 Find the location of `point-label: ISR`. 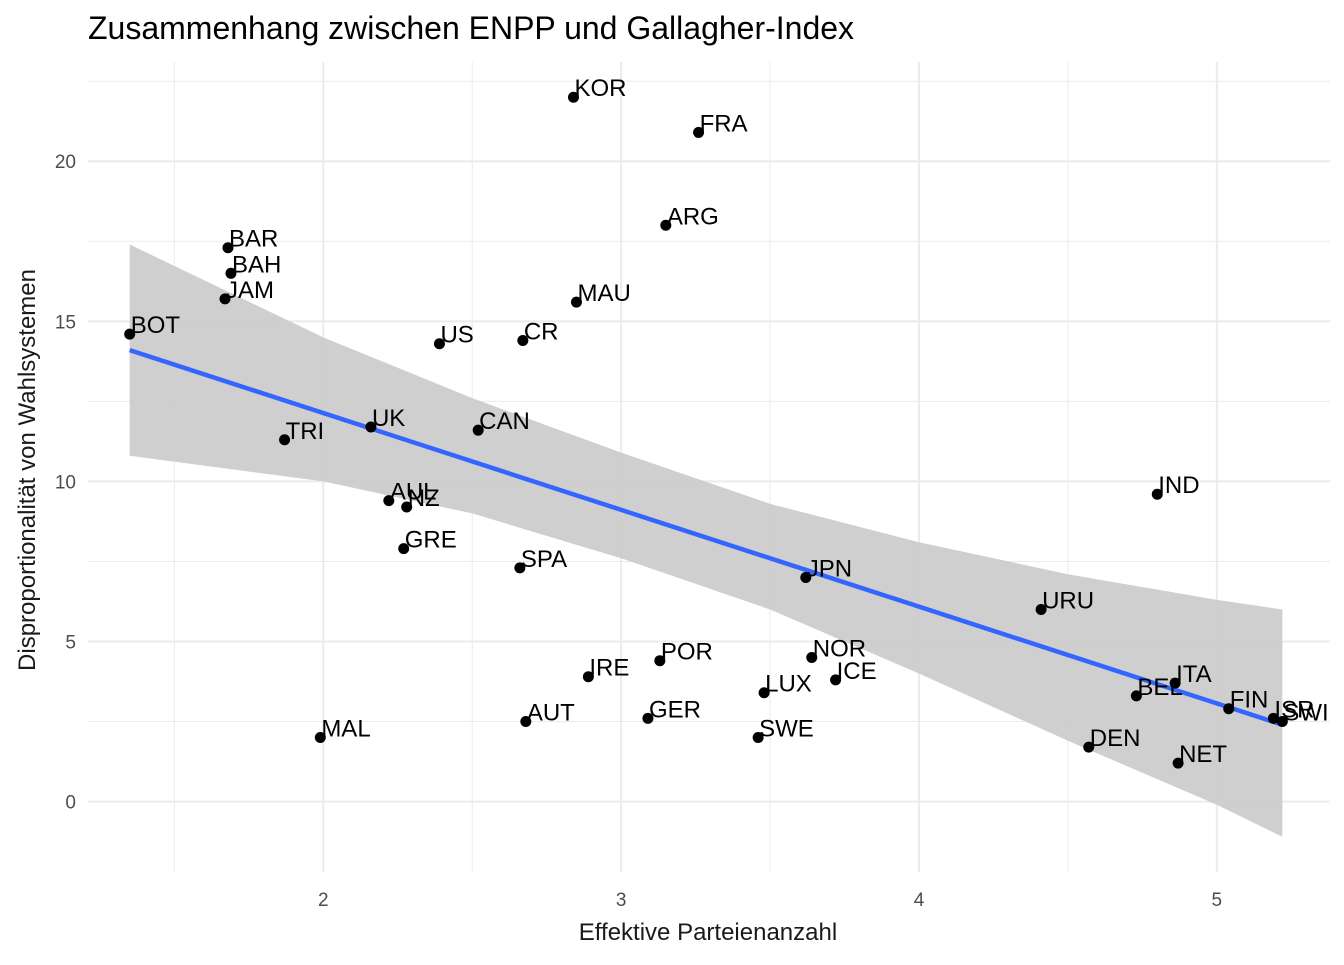

point-label: ISR is located at coordinates (1294, 709).